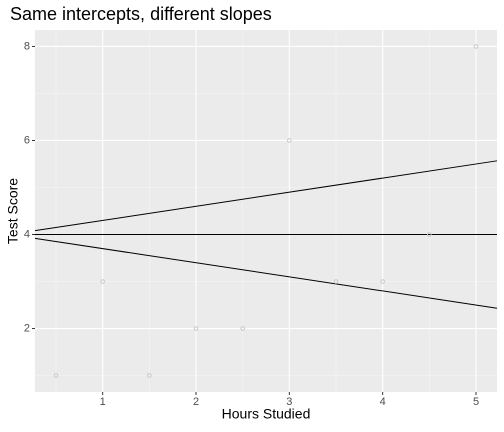  What do you see at coordinates (196, 402) in the screenshot?
I see `x-tick-label: 2` at bounding box center [196, 402].